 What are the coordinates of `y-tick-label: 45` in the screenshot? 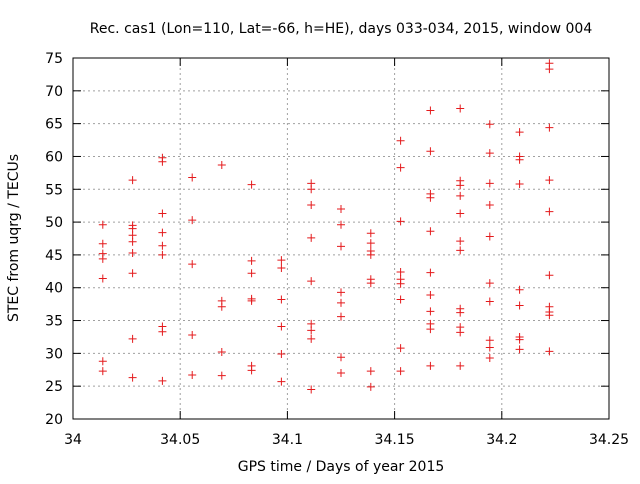 It's located at (54, 256).